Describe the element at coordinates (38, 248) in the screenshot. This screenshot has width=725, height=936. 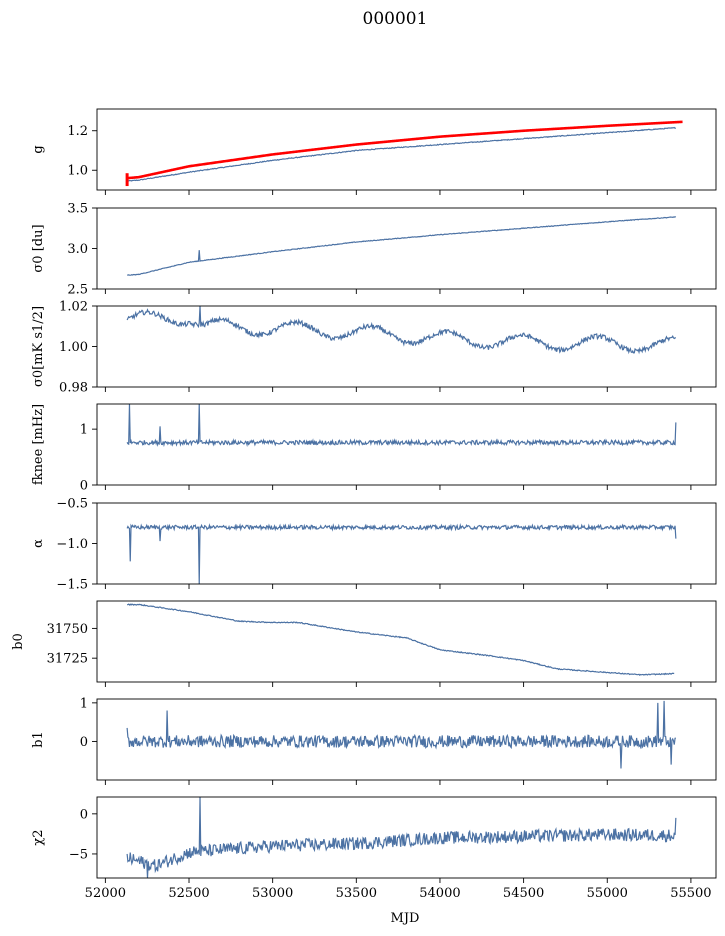
I see `y-axis-label-sigma0_du: σ0 [du]` at that location.